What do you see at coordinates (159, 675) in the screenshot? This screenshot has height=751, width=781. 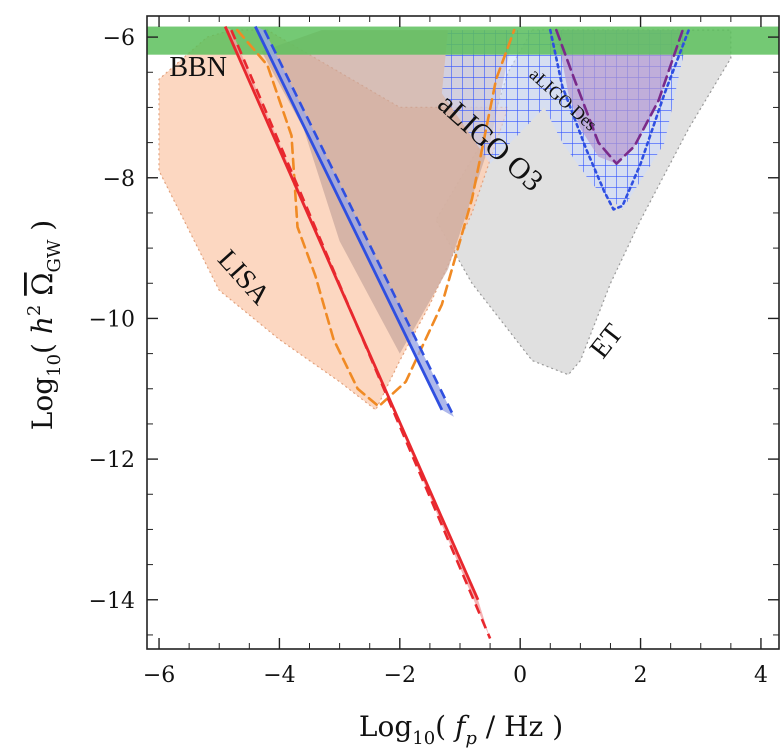 I see `x-tick-label: −6` at bounding box center [159, 675].